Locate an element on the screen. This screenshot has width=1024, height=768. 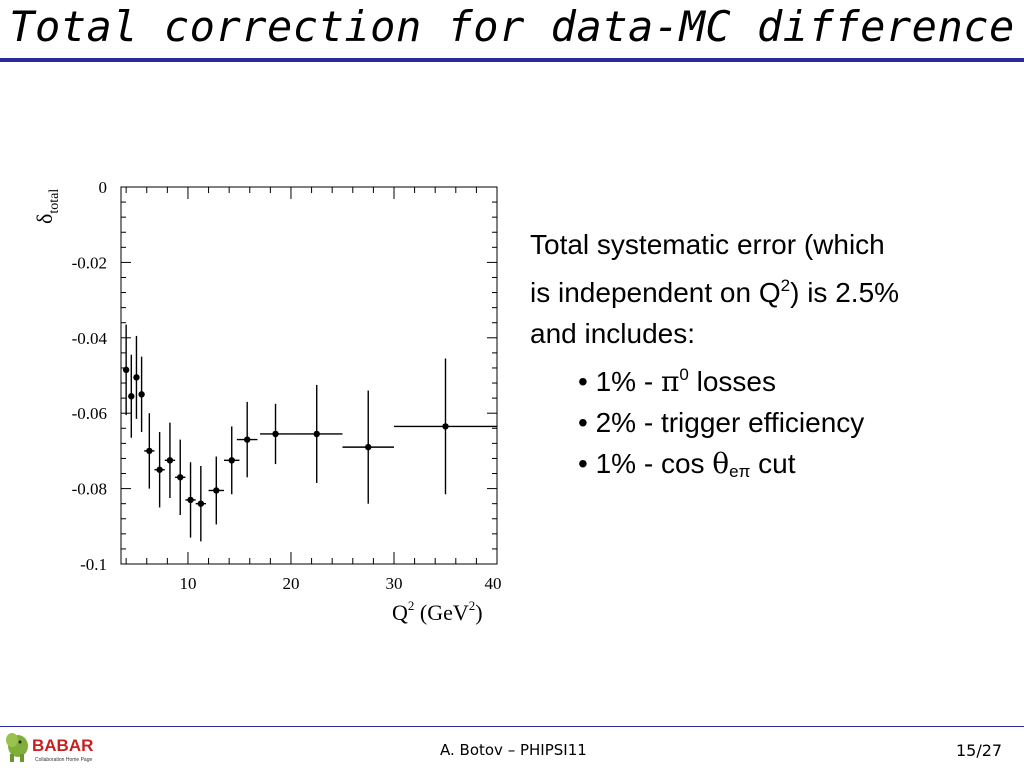
y-tick-label: -0.06 is located at coordinates (89, 413).